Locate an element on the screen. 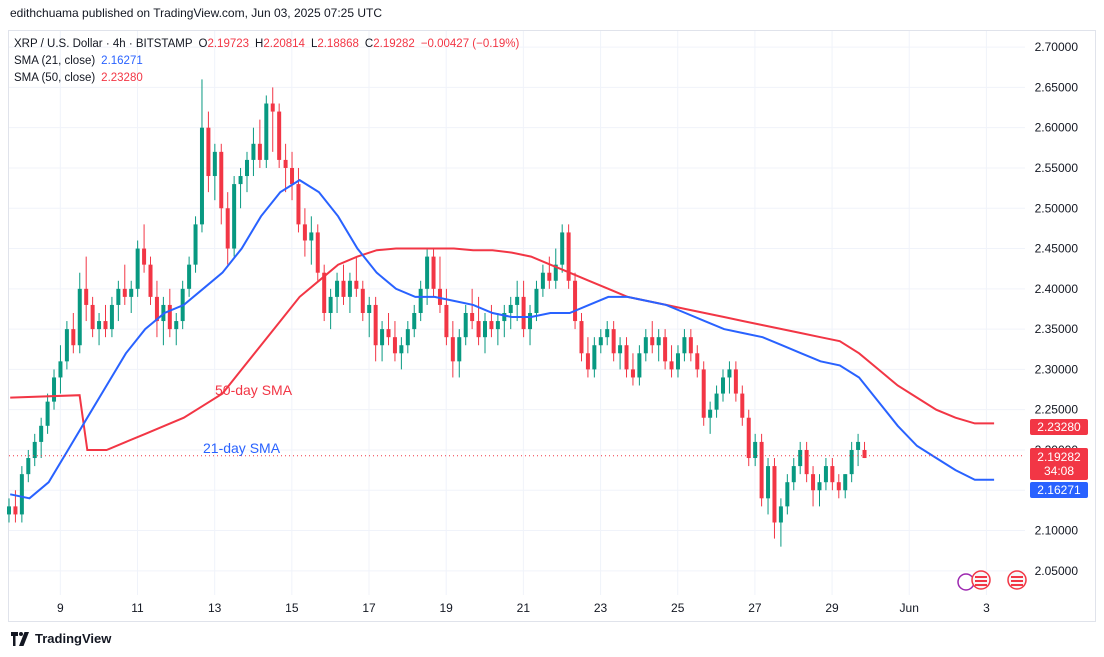 The image size is (1104, 657). legend-sma50-row: SMA (50, close) 2.23280 is located at coordinates (266, 78).